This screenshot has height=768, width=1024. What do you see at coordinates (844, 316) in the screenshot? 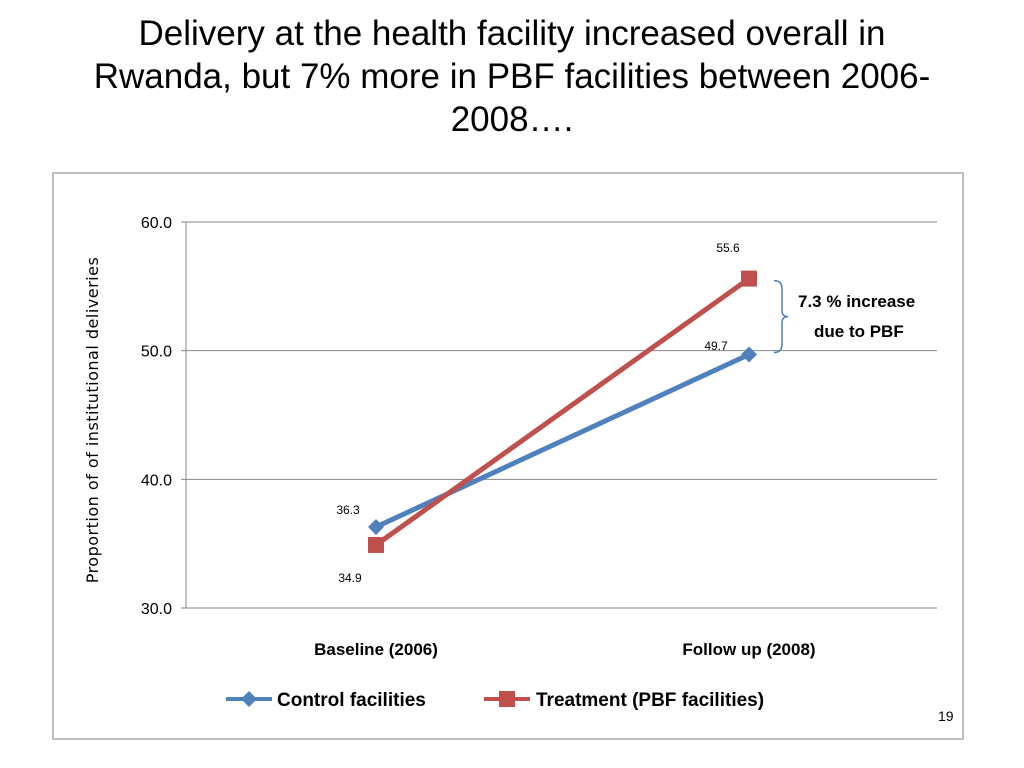
I see `annotation: 7.3 % increase due to PBF` at bounding box center [844, 316].